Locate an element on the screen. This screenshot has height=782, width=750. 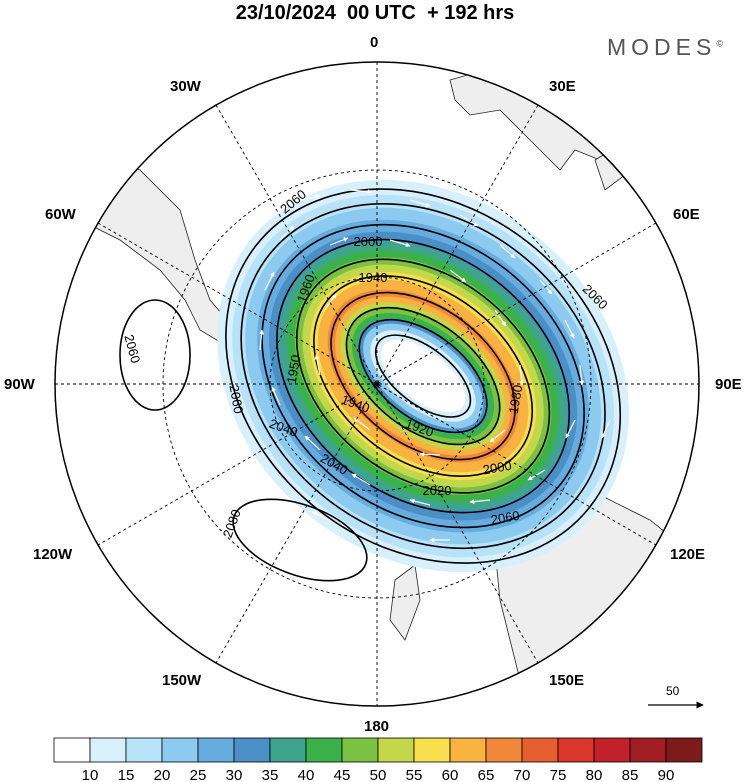
south-pole-dot is located at coordinates (377, 384).